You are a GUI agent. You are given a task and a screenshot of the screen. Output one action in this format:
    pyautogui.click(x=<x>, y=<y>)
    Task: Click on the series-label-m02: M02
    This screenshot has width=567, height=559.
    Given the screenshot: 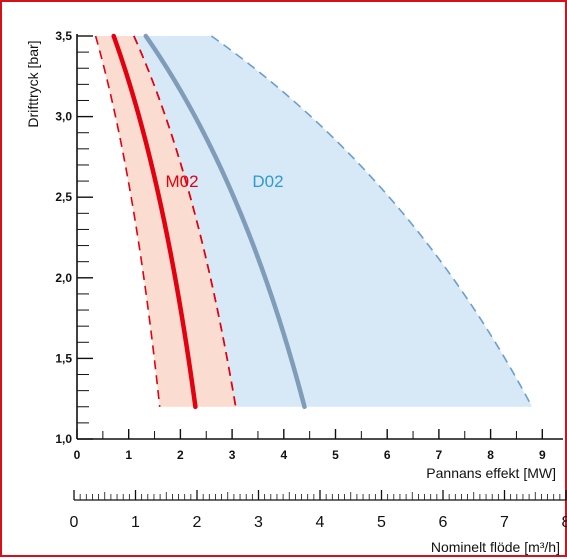 What is the action you would take?
    pyautogui.click(x=181, y=181)
    